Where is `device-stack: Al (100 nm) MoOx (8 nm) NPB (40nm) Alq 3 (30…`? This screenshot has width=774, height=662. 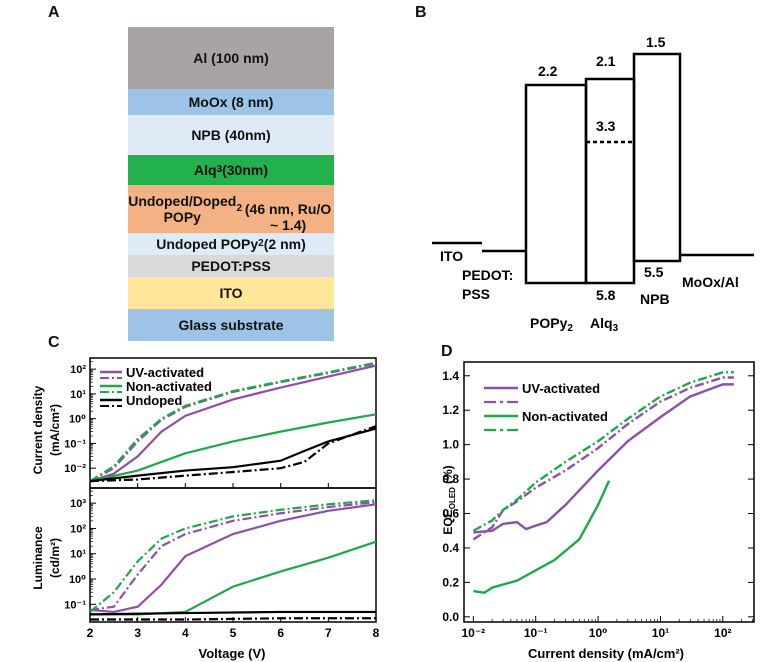
device-stack: Al (100 nm) MoOx (8 nm) NPB (40nm) Alq 3 (30… is located at coordinates (231, 184).